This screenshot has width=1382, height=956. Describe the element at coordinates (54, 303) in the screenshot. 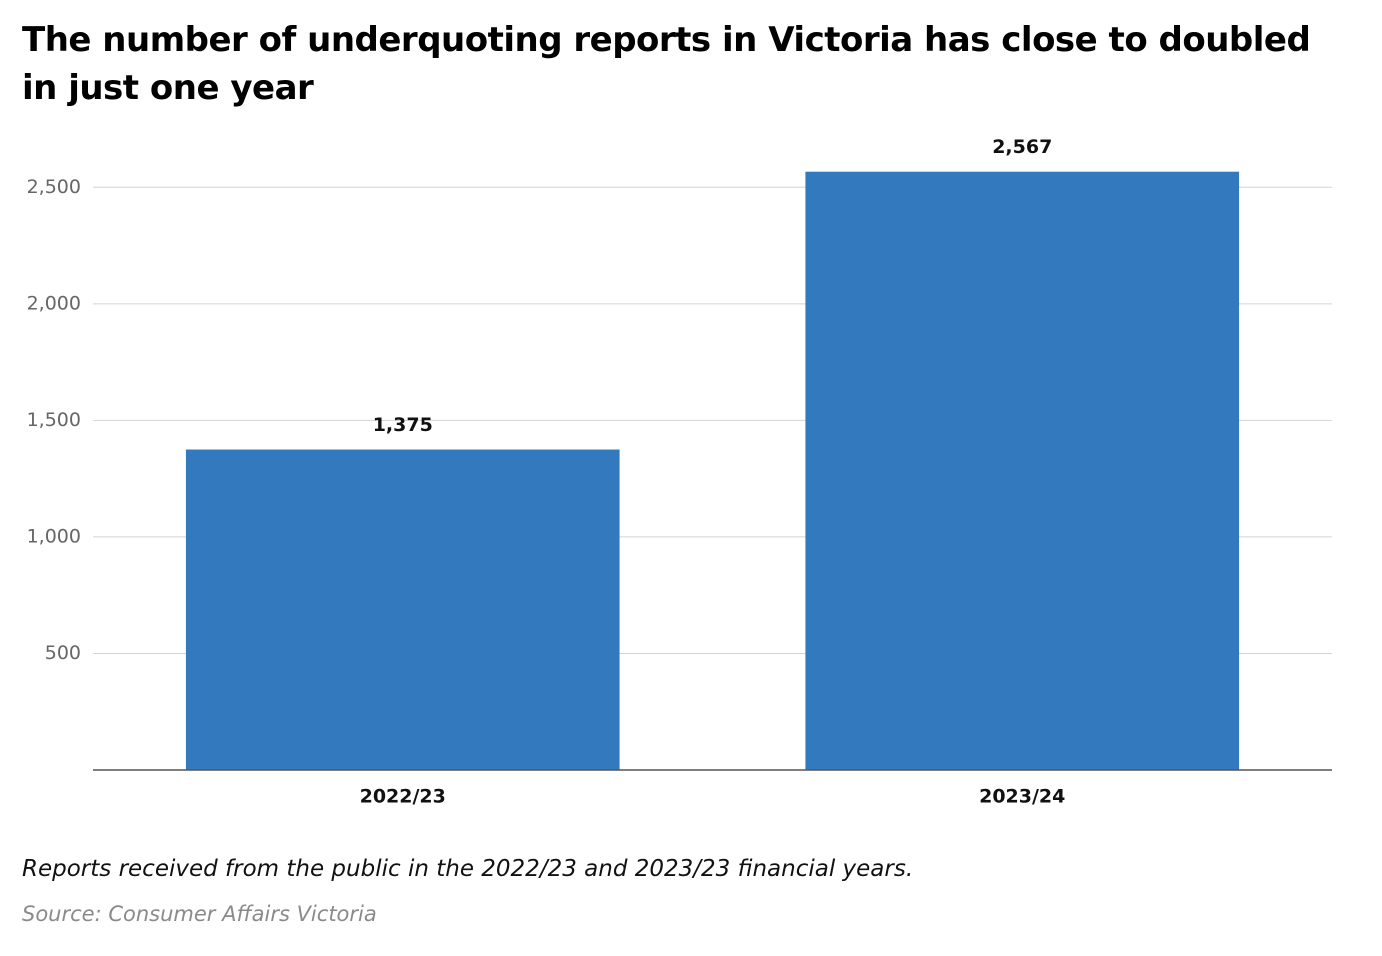

I see `y-tick-label: 2,000` at that location.